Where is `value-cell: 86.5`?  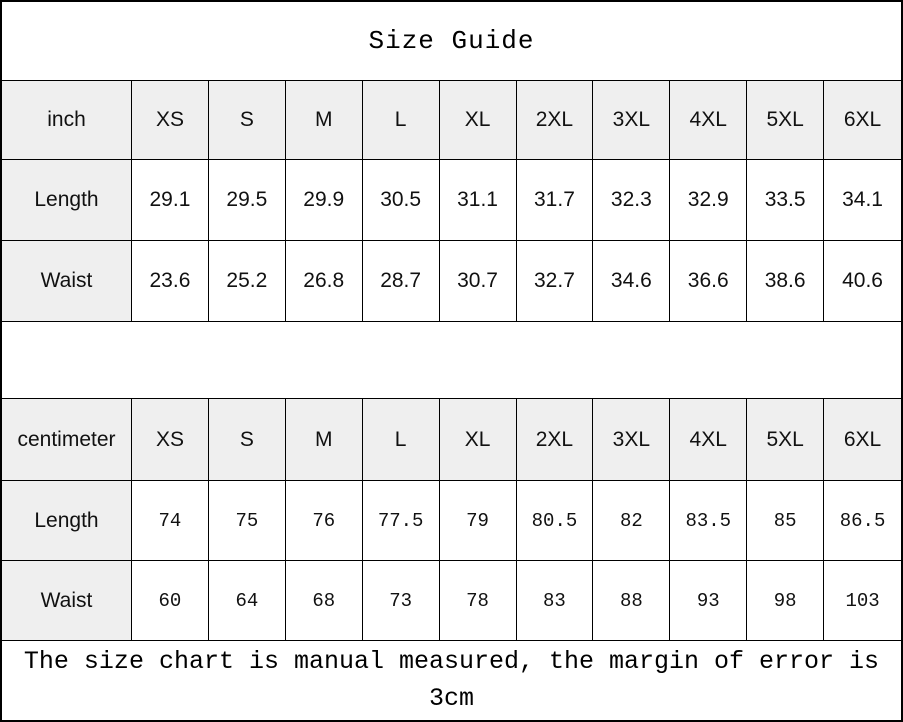 value-cell: 86.5 is located at coordinates (862, 521).